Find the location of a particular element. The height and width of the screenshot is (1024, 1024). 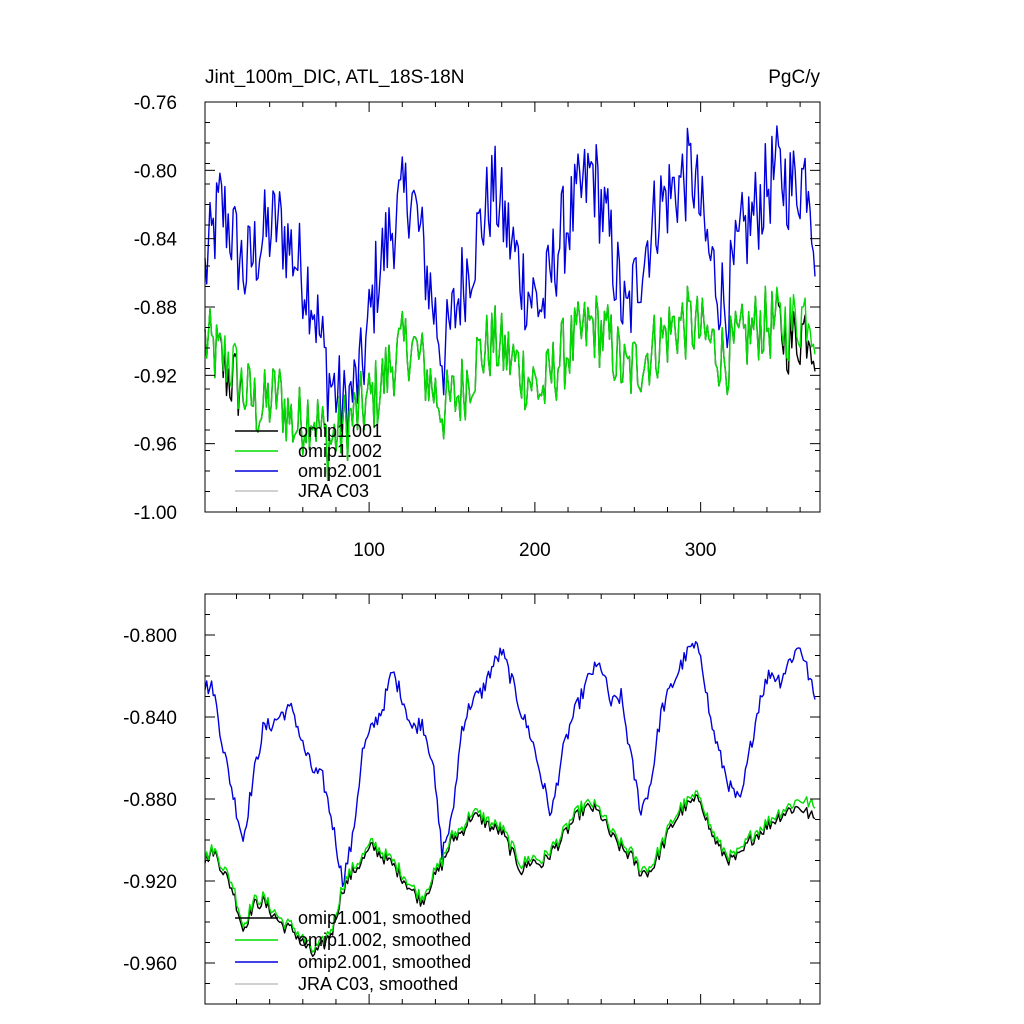

bottom-ytick-label: -0.800 is located at coordinates (150, 636).